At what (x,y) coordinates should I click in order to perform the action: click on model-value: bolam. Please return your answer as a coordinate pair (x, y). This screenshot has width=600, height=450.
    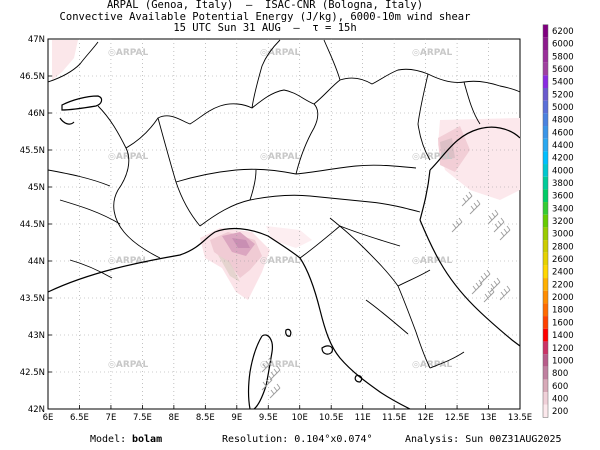
    Looking at the image, I should click on (147, 439).